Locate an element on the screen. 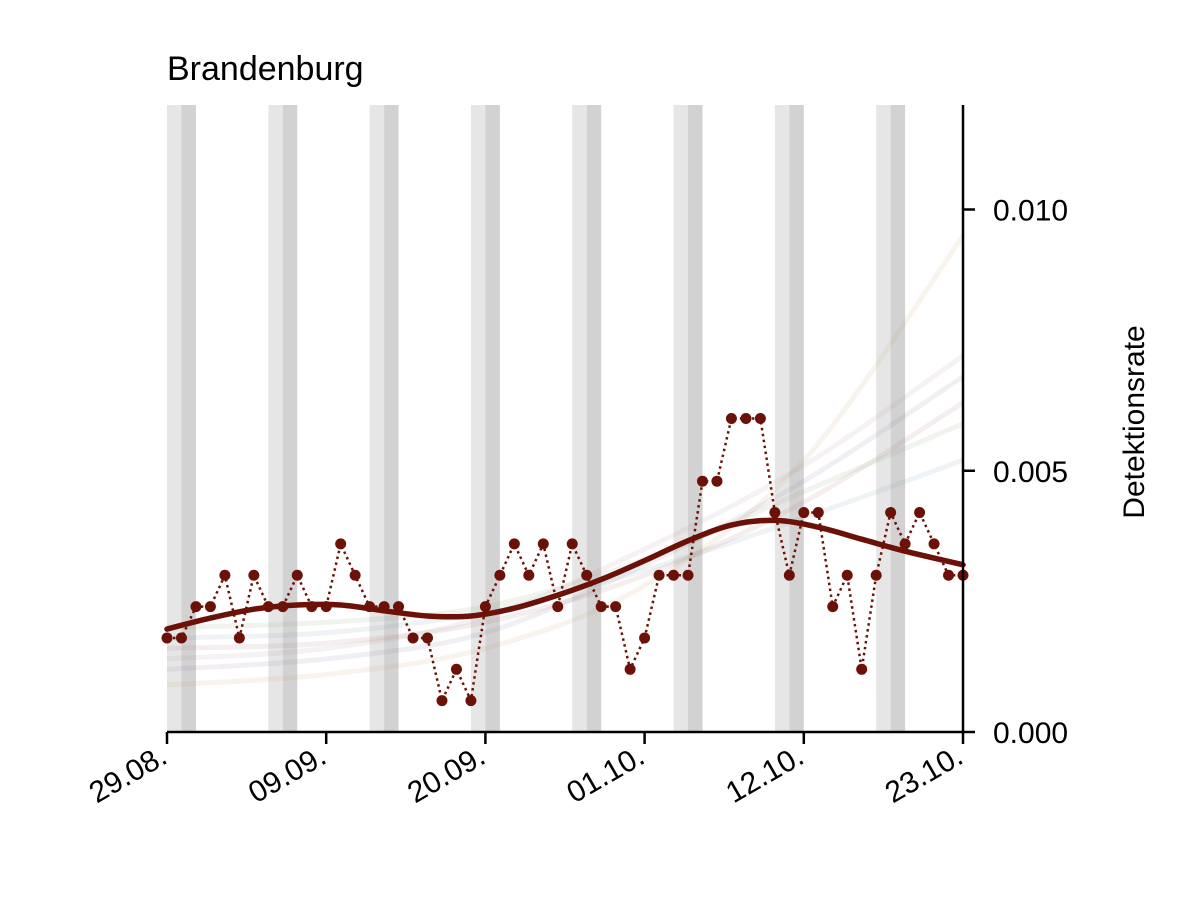 This screenshot has height=900, width=1200. x-tick-label: 01.10. is located at coordinates (605, 774).